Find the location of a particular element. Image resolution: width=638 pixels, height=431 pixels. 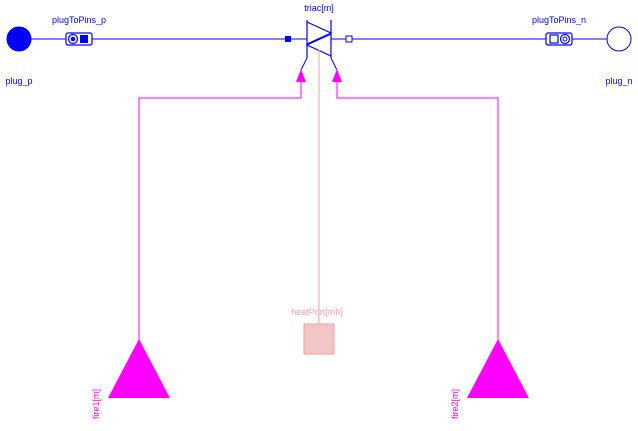

triac-symbol is located at coordinates (319, 45).